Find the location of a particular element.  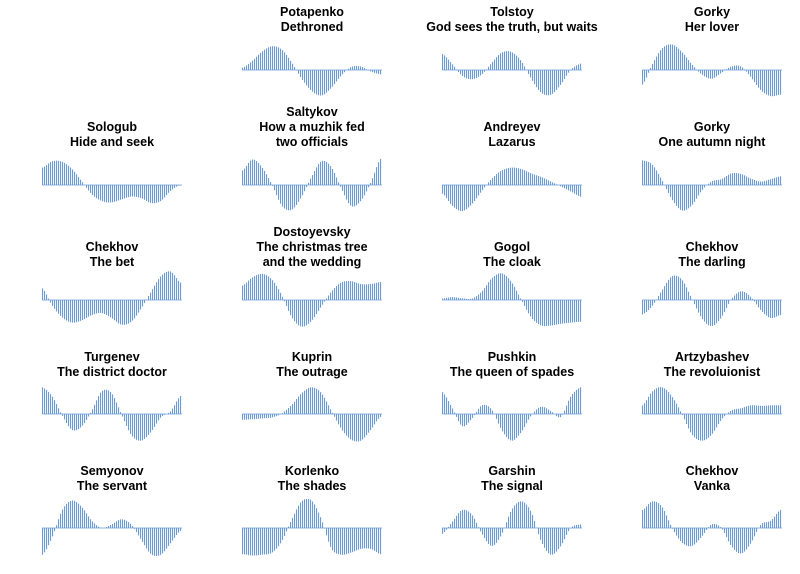

panel-story: The queen of spades is located at coordinates (512, 372).